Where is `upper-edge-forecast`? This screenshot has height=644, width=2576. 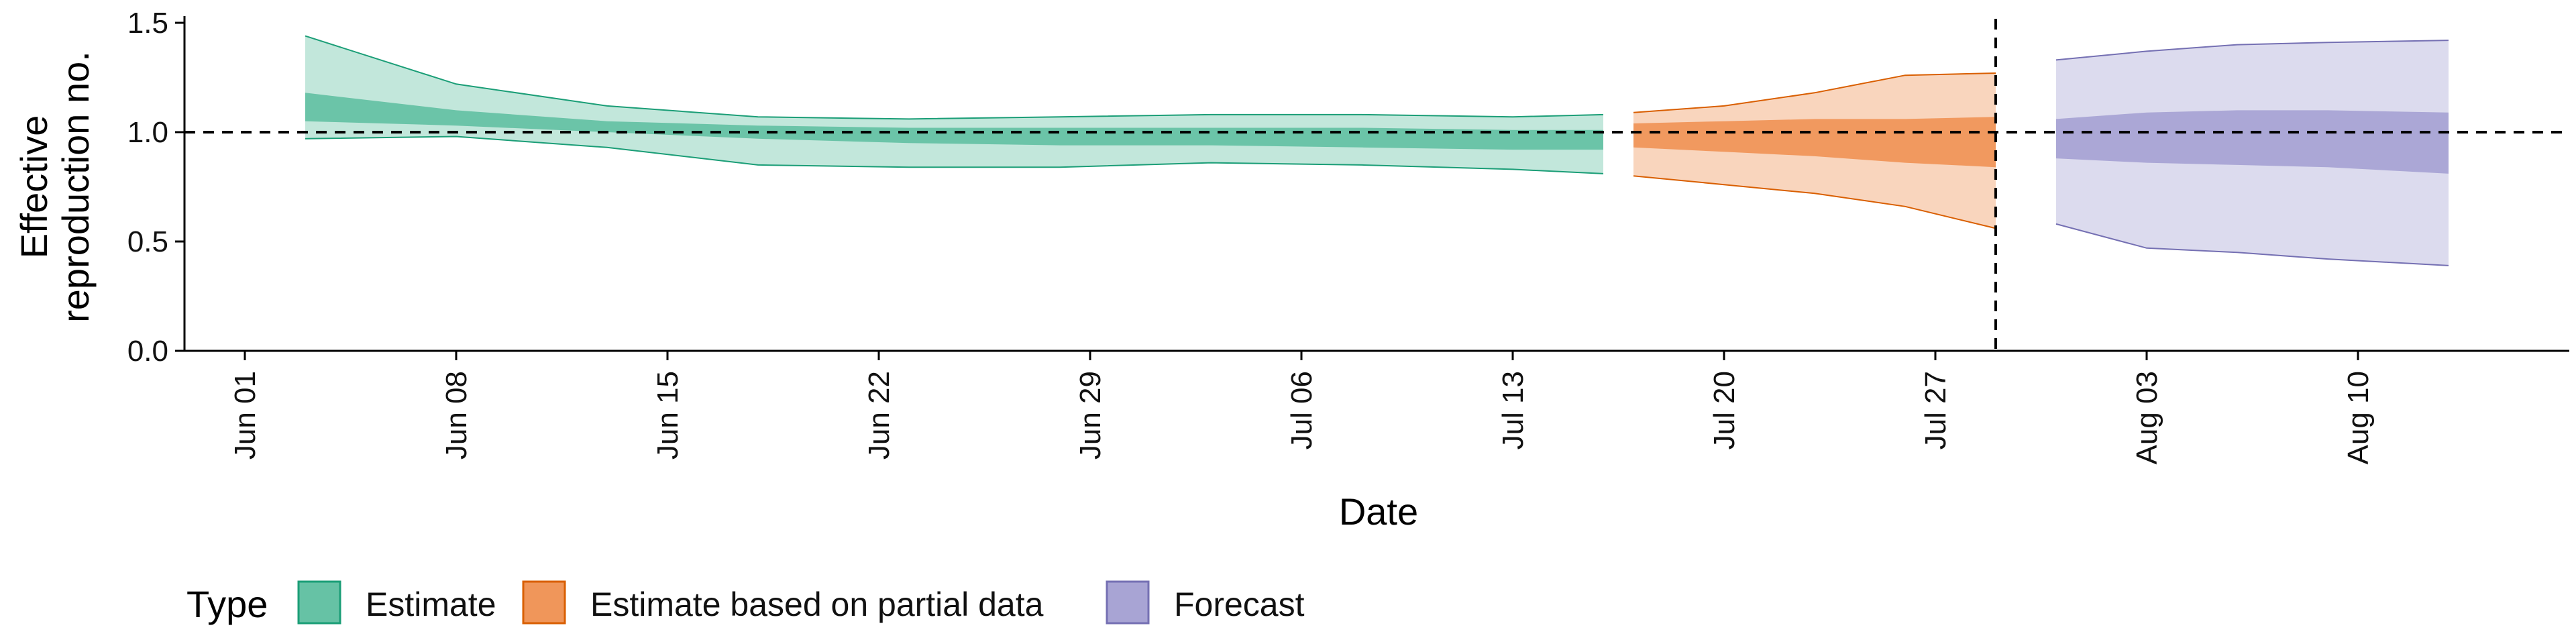
upper-edge-forecast is located at coordinates (2252, 50).